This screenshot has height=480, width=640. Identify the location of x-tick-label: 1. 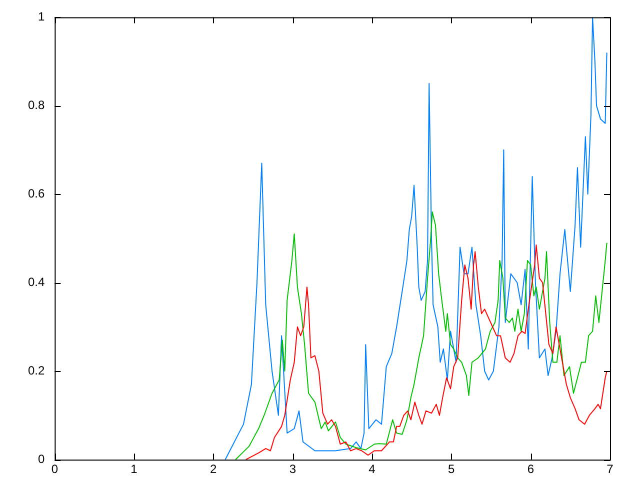
(134, 469).